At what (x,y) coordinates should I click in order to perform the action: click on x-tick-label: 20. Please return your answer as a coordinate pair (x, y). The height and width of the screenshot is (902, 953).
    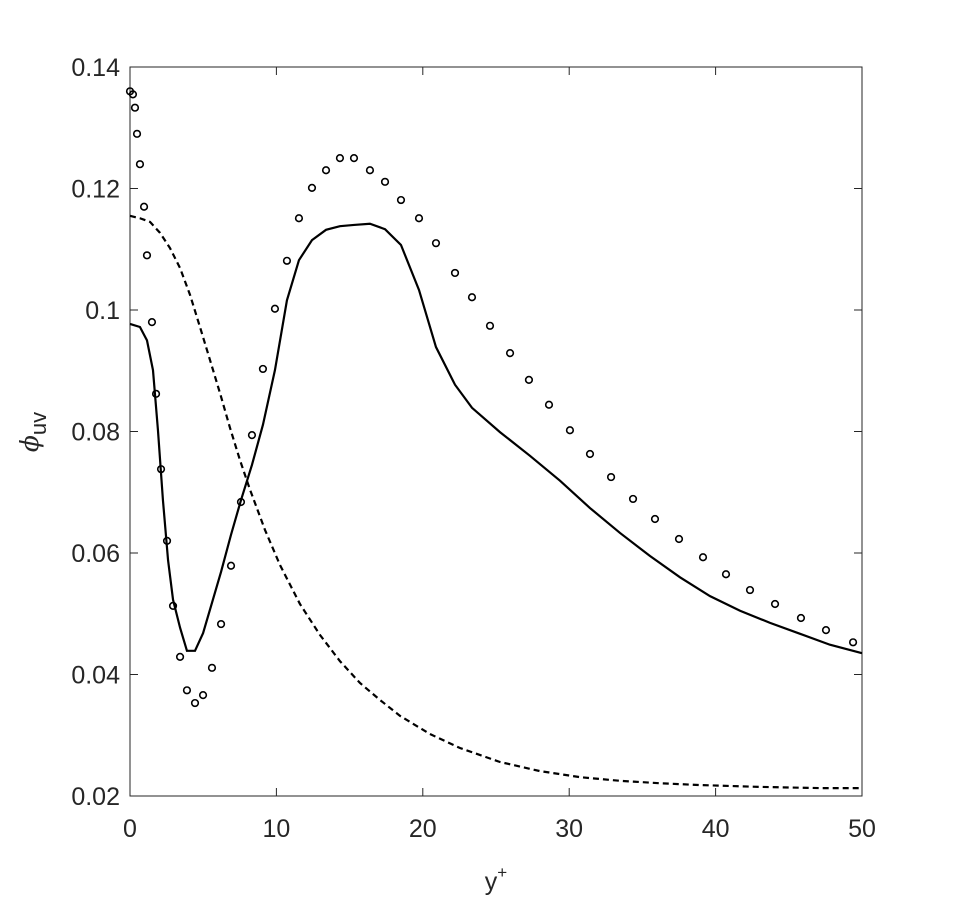
    Looking at the image, I should click on (423, 829).